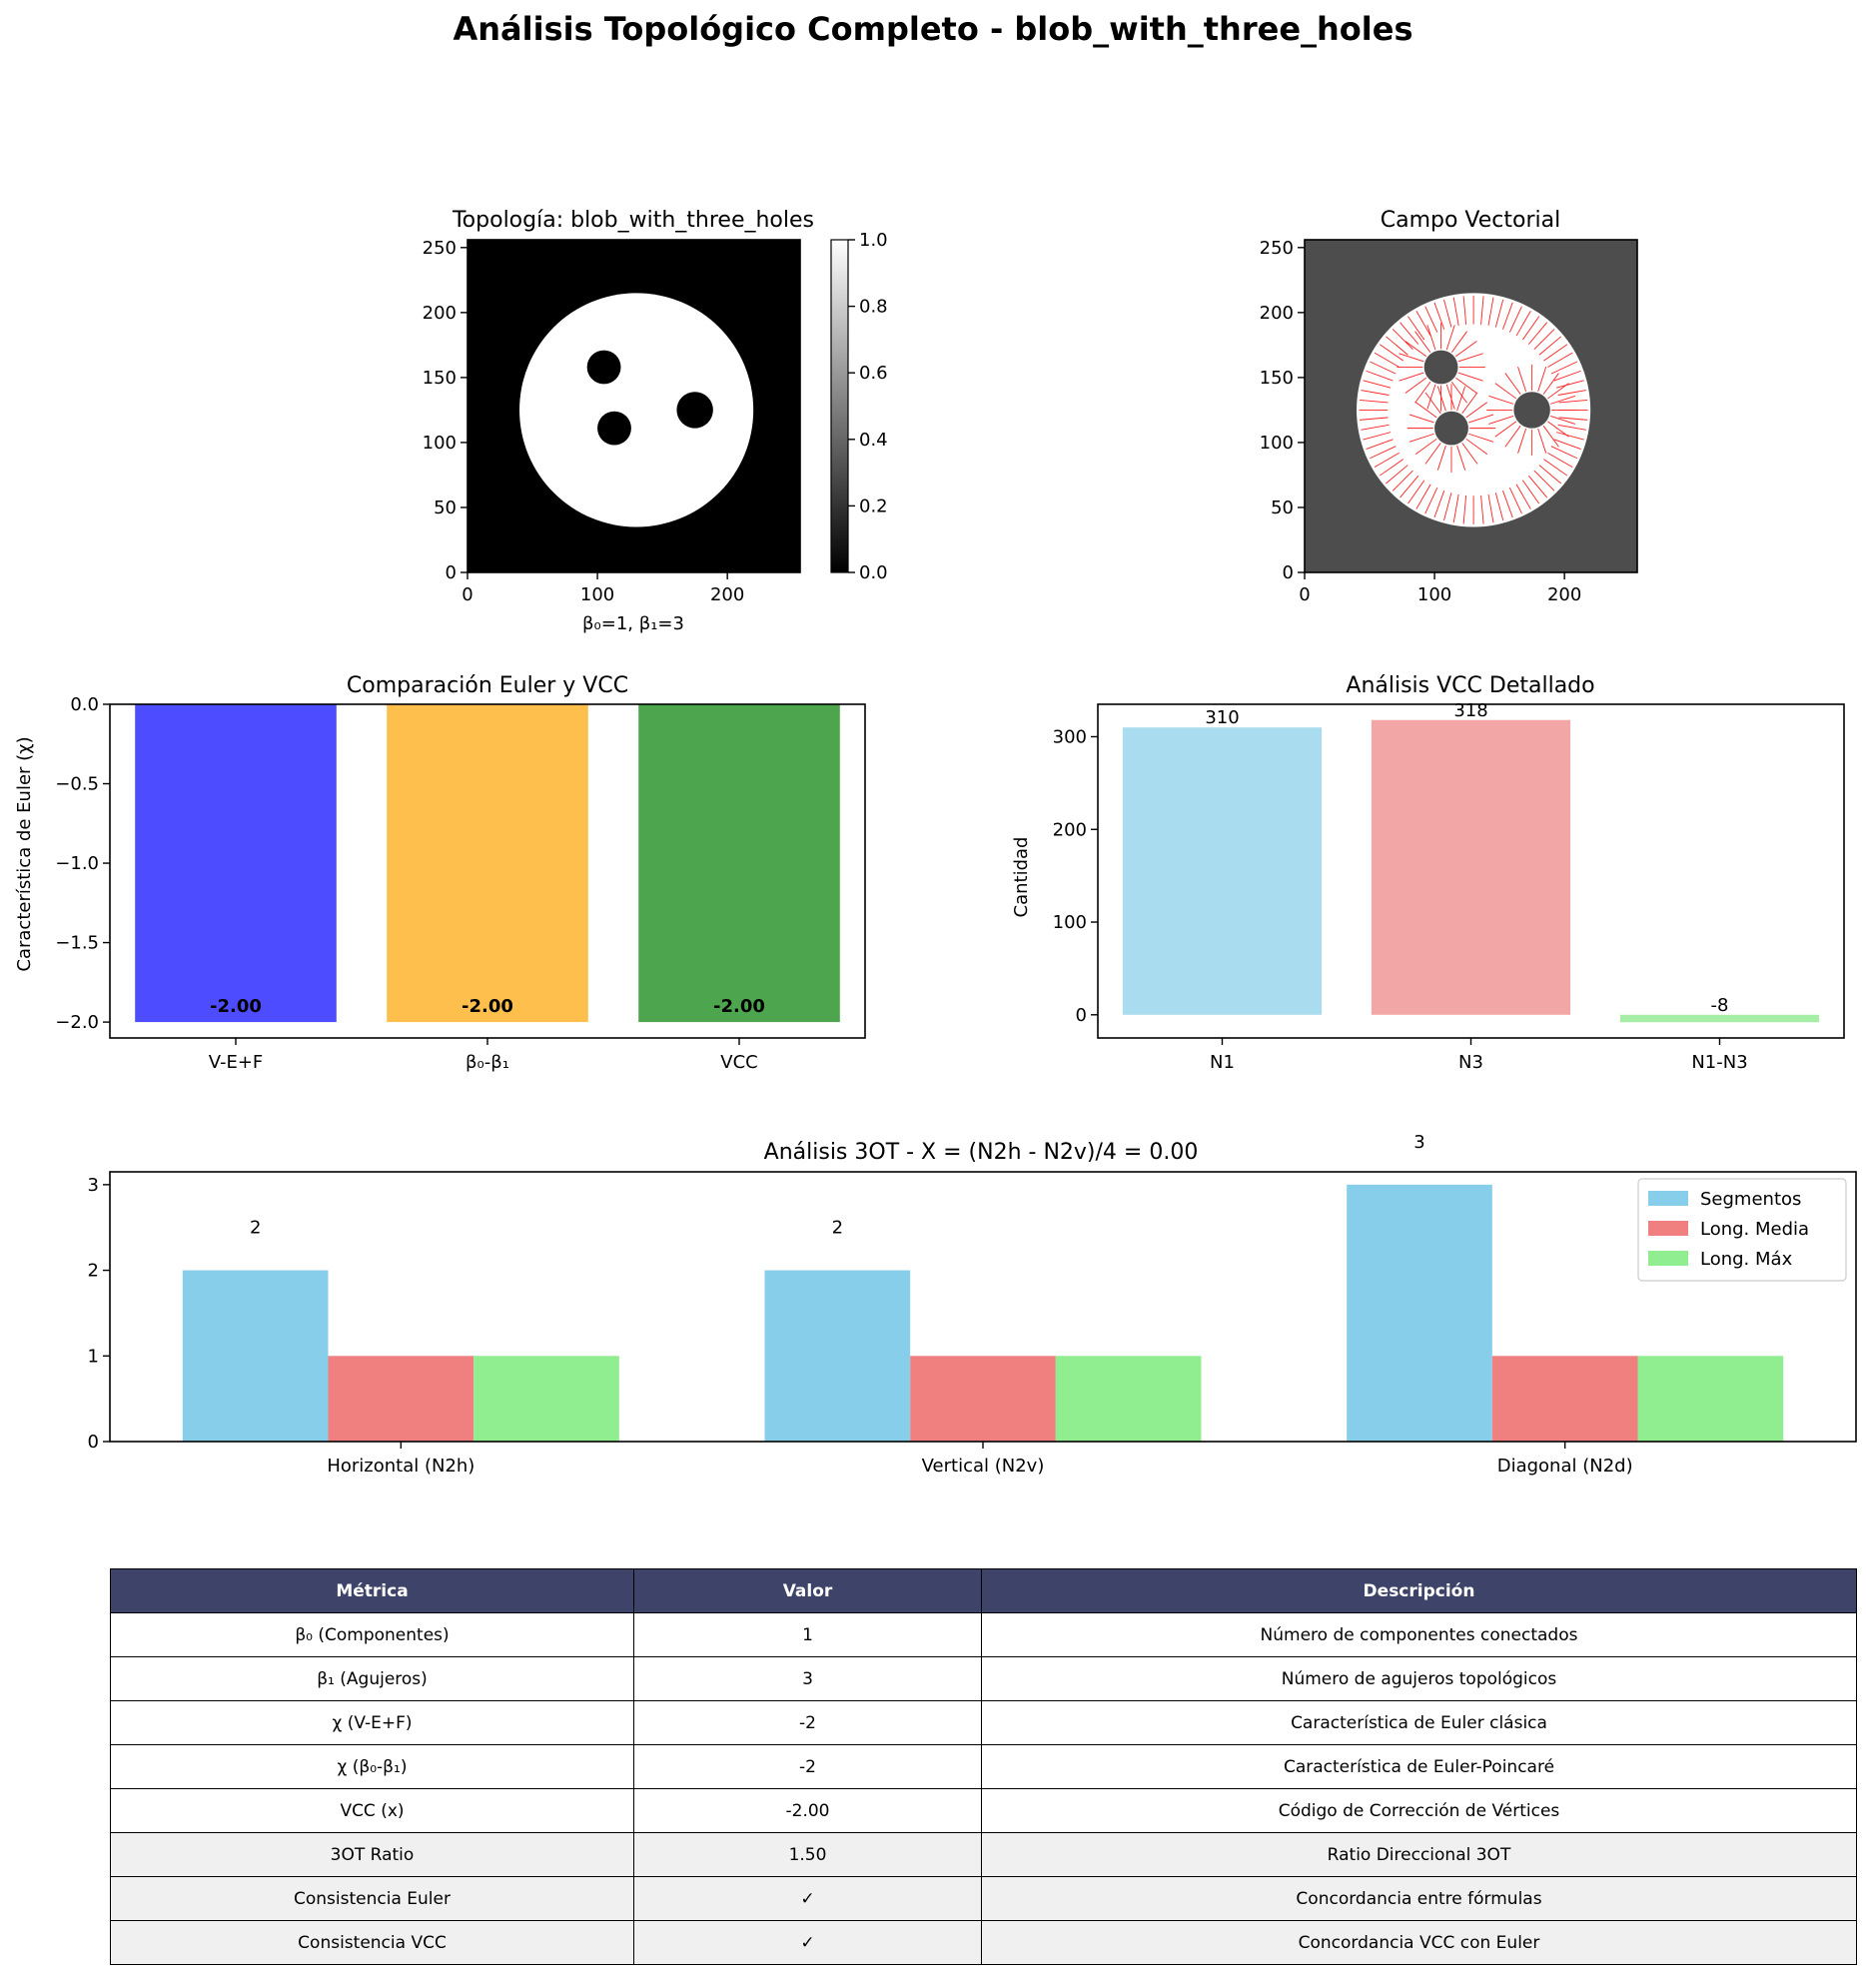 This screenshot has height=1988, width=1866. What do you see at coordinates (77, 1022) in the screenshot?
I see `y-tick-label: −2.0` at bounding box center [77, 1022].